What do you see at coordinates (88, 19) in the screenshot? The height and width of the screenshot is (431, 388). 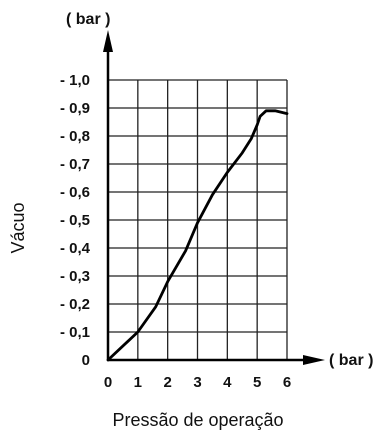 I see `y-unit-label: ( bar )` at bounding box center [88, 19].